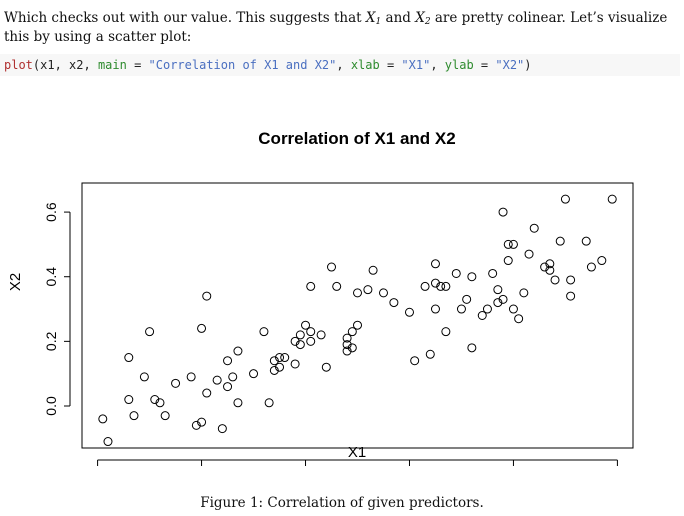 Image resolution: width=684 pixels, height=516 pixels. What do you see at coordinates (202, 473) in the screenshot?
I see `x-tick-label: 0.2` at bounding box center [202, 473].